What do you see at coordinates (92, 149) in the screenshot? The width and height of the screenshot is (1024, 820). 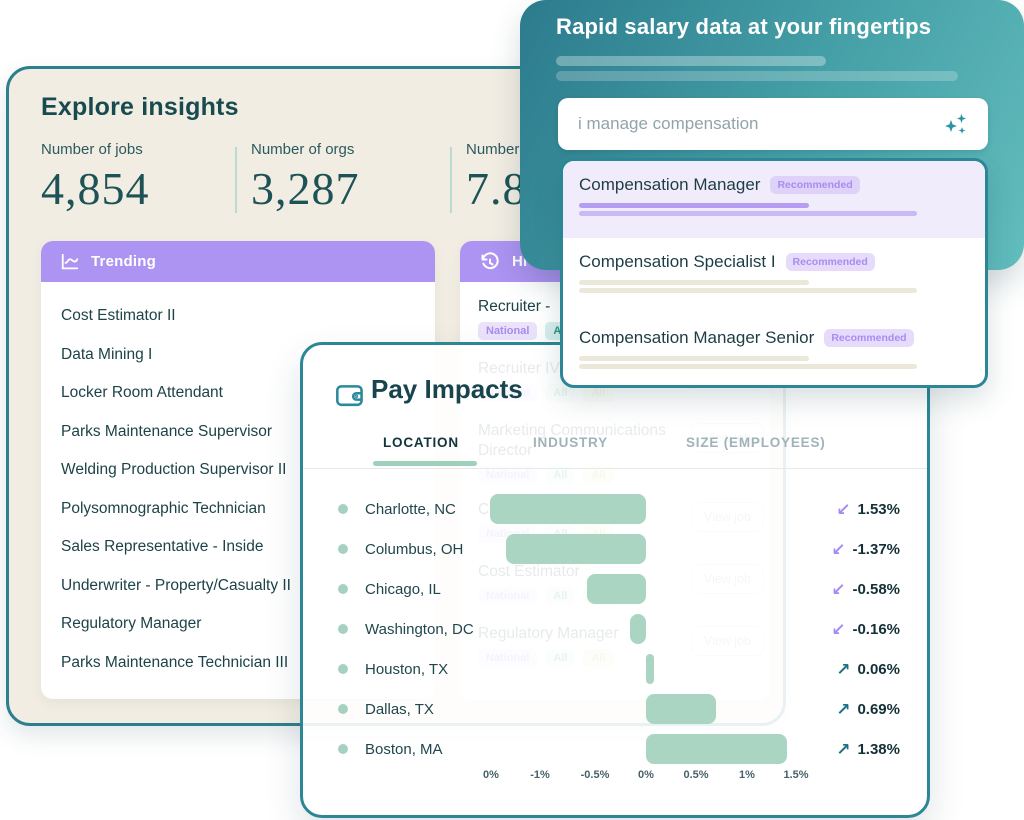 I see `stat-label: Number of jobs` at bounding box center [92, 149].